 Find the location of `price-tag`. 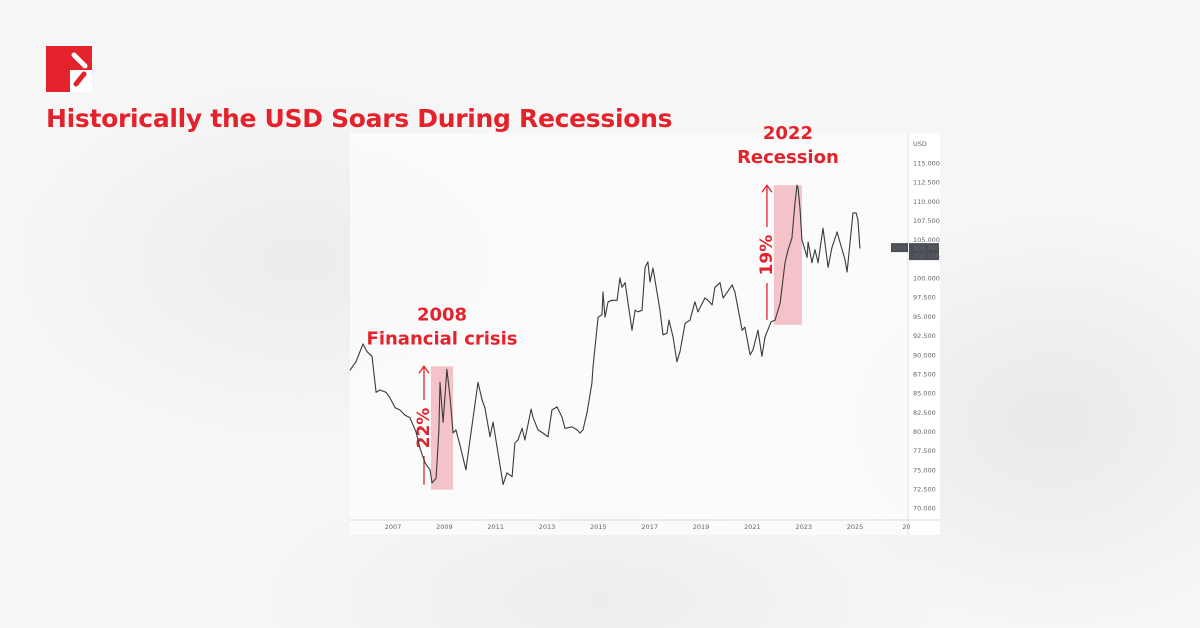

price-tag is located at coordinates (924, 252).